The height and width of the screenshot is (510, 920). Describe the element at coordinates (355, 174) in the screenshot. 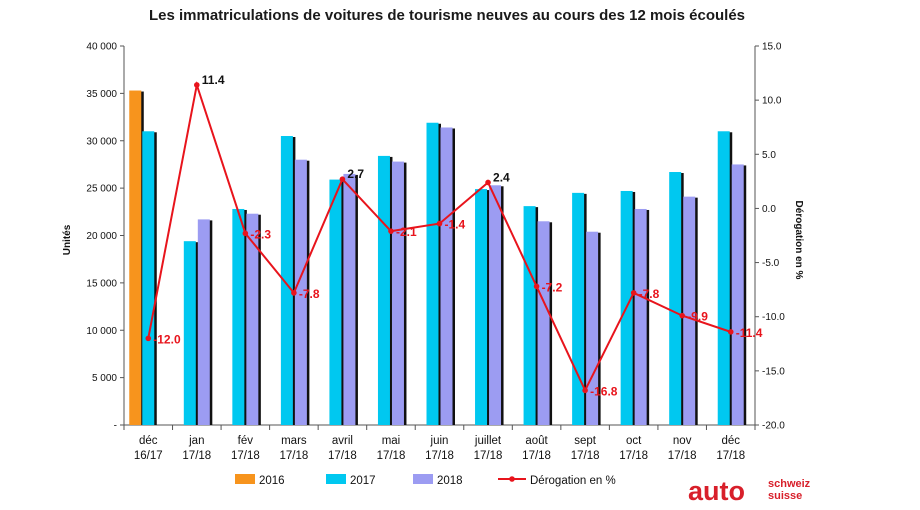

I see `deviation-label: 2.7` at that location.